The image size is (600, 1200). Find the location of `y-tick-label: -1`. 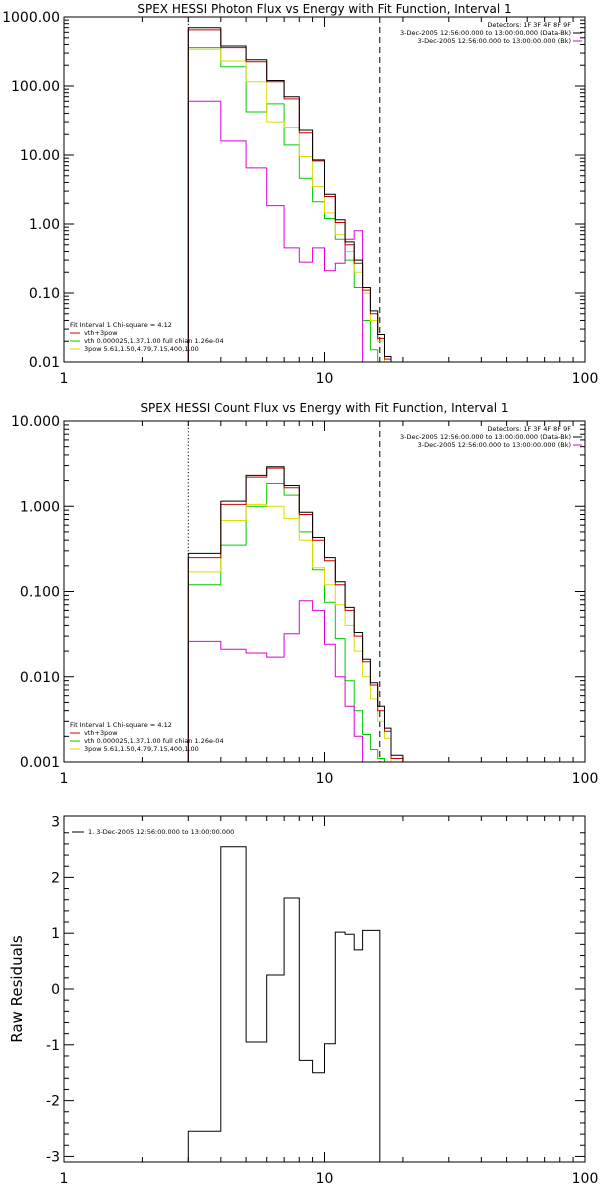

y-tick-label: -1 is located at coordinates (53, 1046).